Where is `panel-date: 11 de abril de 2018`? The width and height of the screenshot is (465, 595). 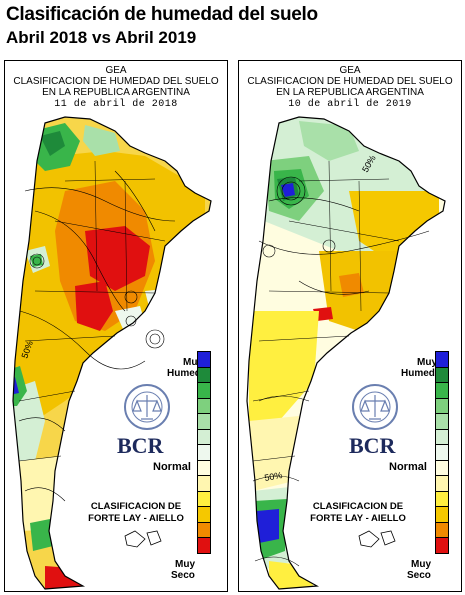 panel-date: 11 de abril de 2018 is located at coordinates (116, 104).